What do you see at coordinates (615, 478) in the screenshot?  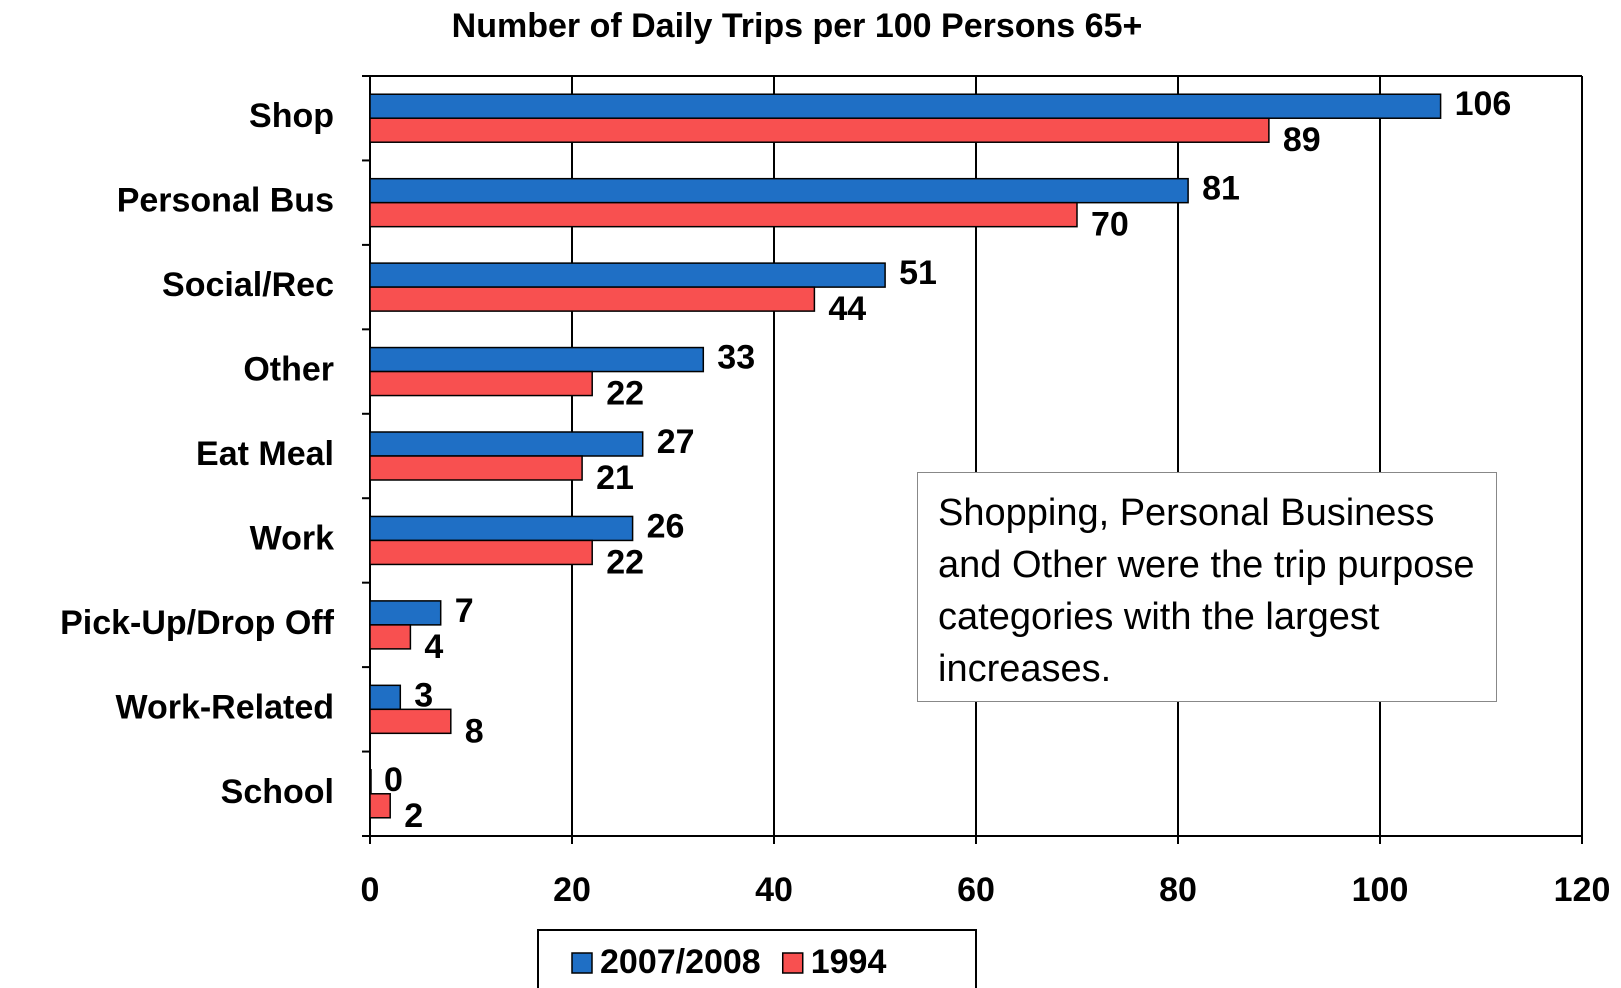 I see `value-label: 21` at bounding box center [615, 478].